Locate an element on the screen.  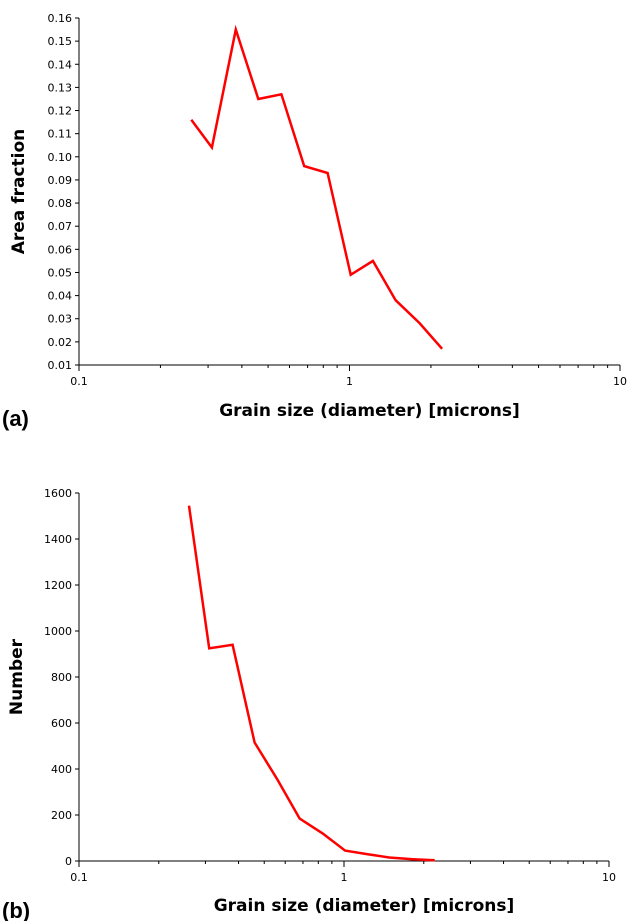
panel-b-y-tick-label: 800 is located at coordinates (61, 677).